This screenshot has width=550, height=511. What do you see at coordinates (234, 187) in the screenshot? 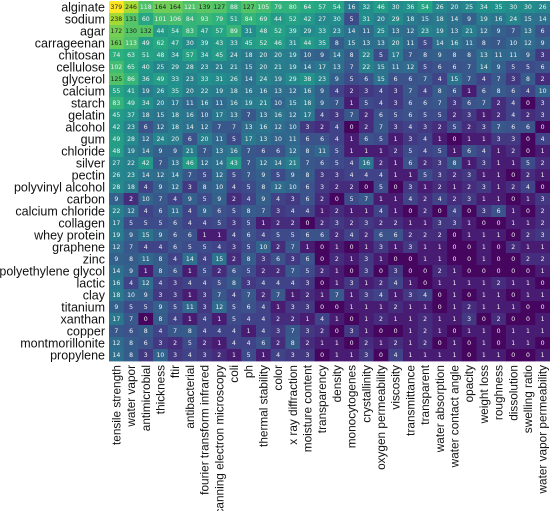
I see `cell-value-label: 4` at bounding box center [234, 187].